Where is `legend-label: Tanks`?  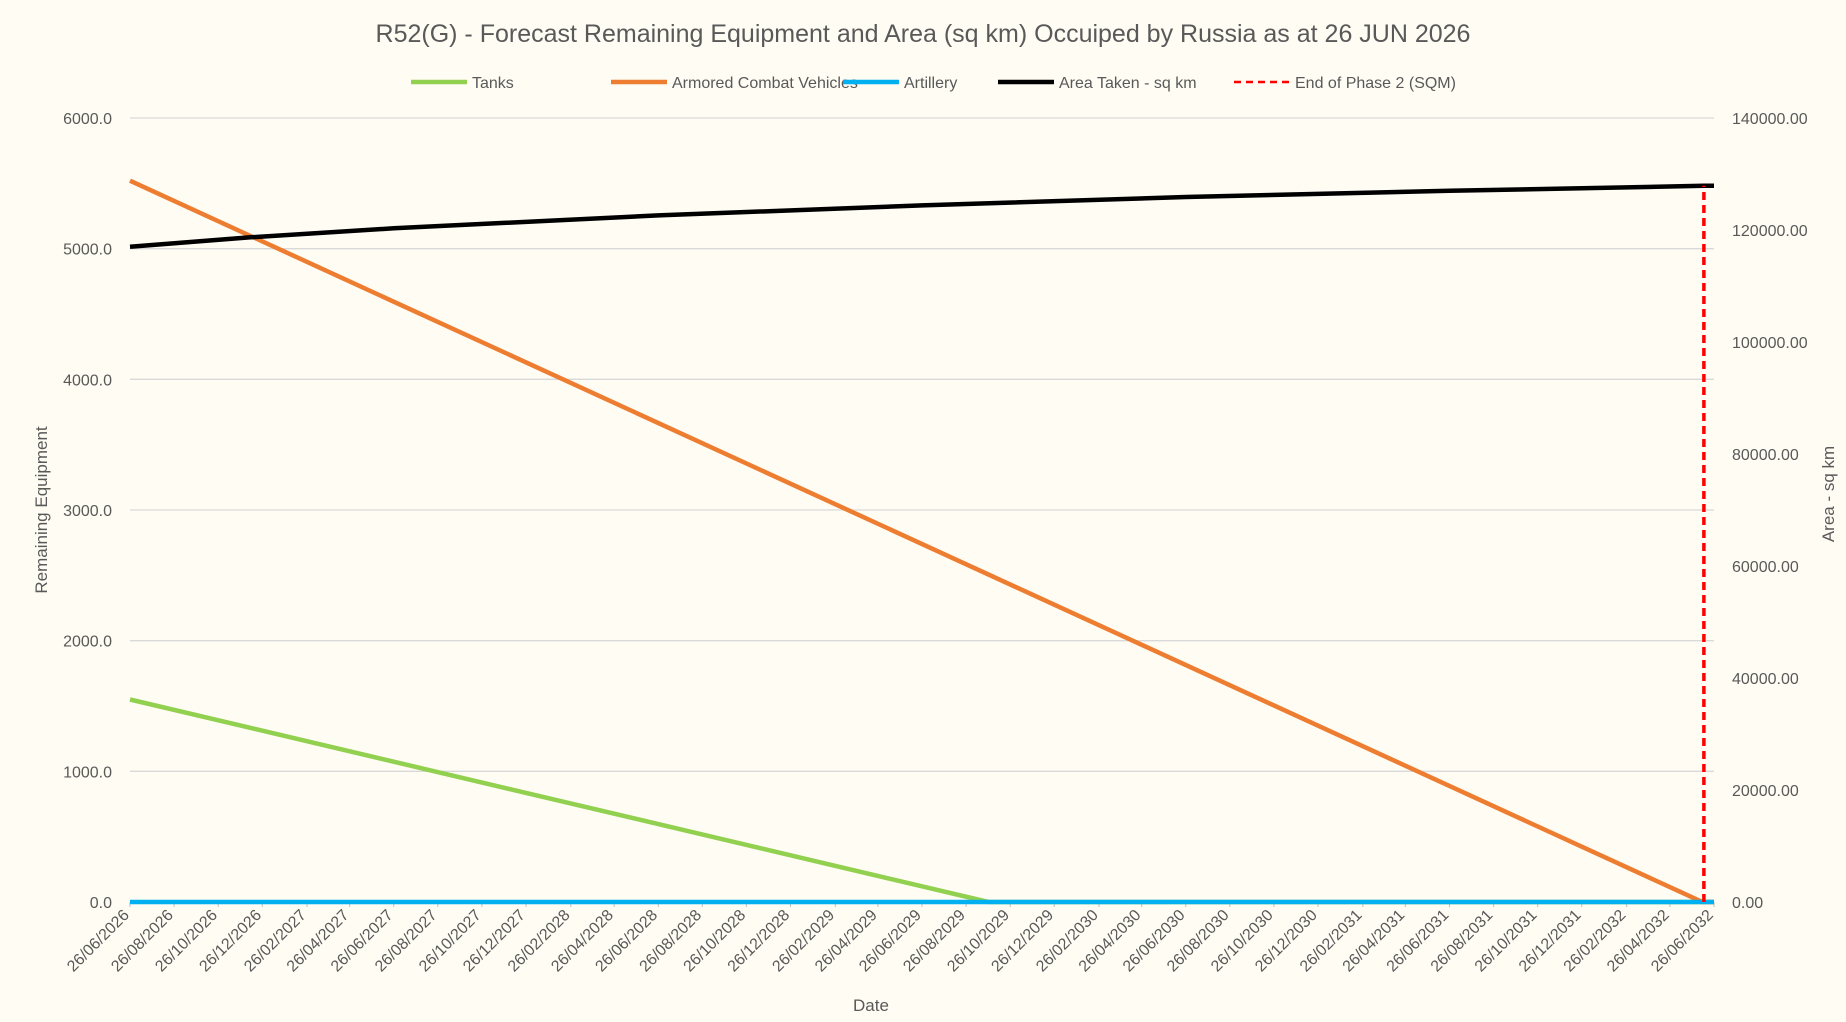
legend-label: Tanks is located at coordinates (493, 83).